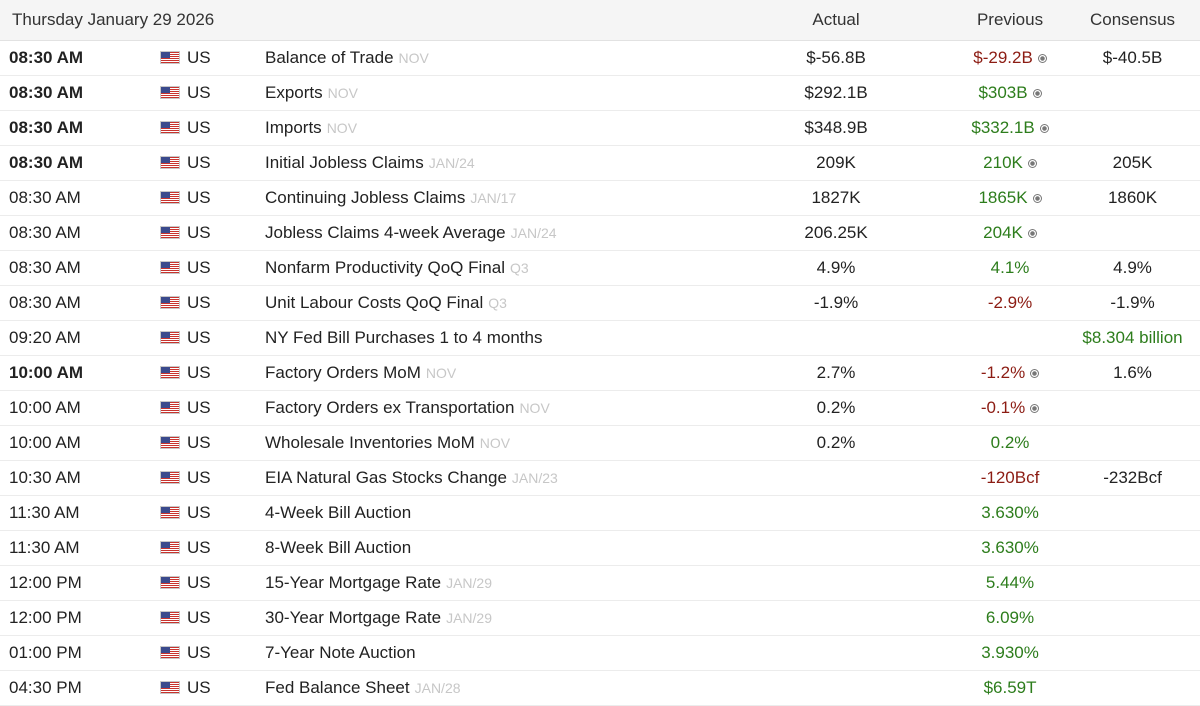 The width and height of the screenshot is (1200, 706). What do you see at coordinates (353, 617) in the screenshot?
I see `event-name-link: 30-Year Mortgage Rate` at bounding box center [353, 617].